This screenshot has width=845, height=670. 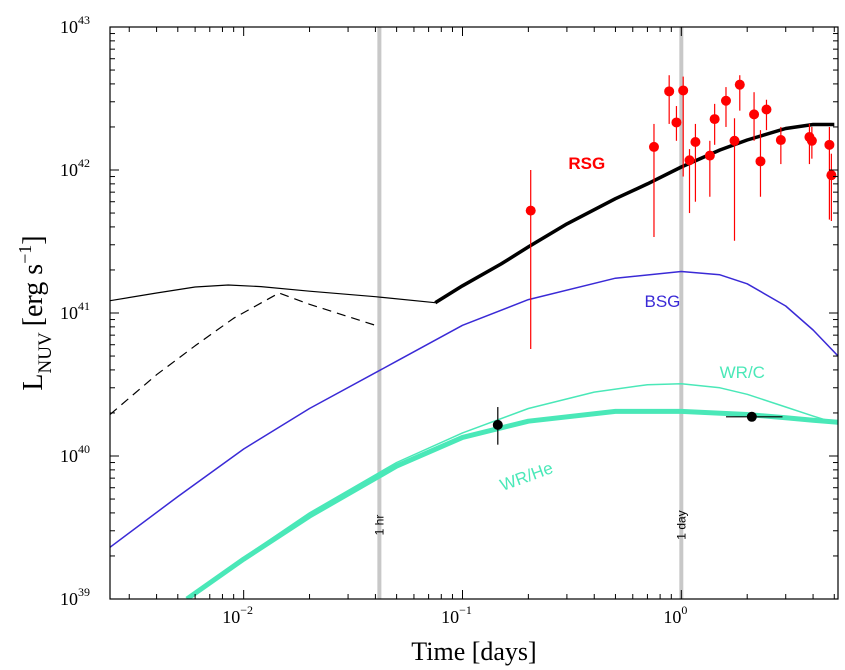 What do you see at coordinates (75, 311) in the screenshot?
I see `y-tick-label: 1041` at bounding box center [75, 311].